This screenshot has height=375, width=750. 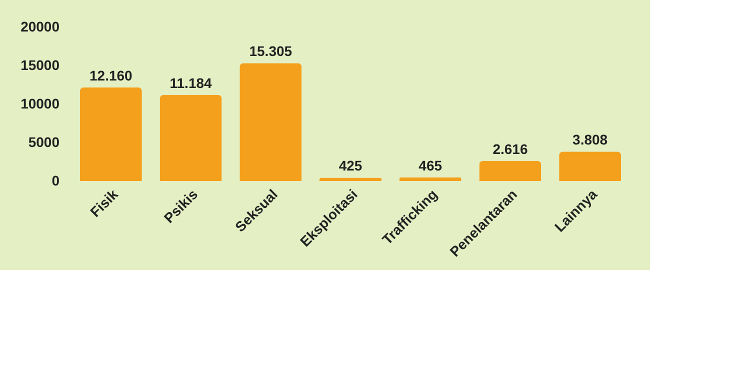 What do you see at coordinates (430, 165) in the screenshot?
I see `data-label: 465` at bounding box center [430, 165].